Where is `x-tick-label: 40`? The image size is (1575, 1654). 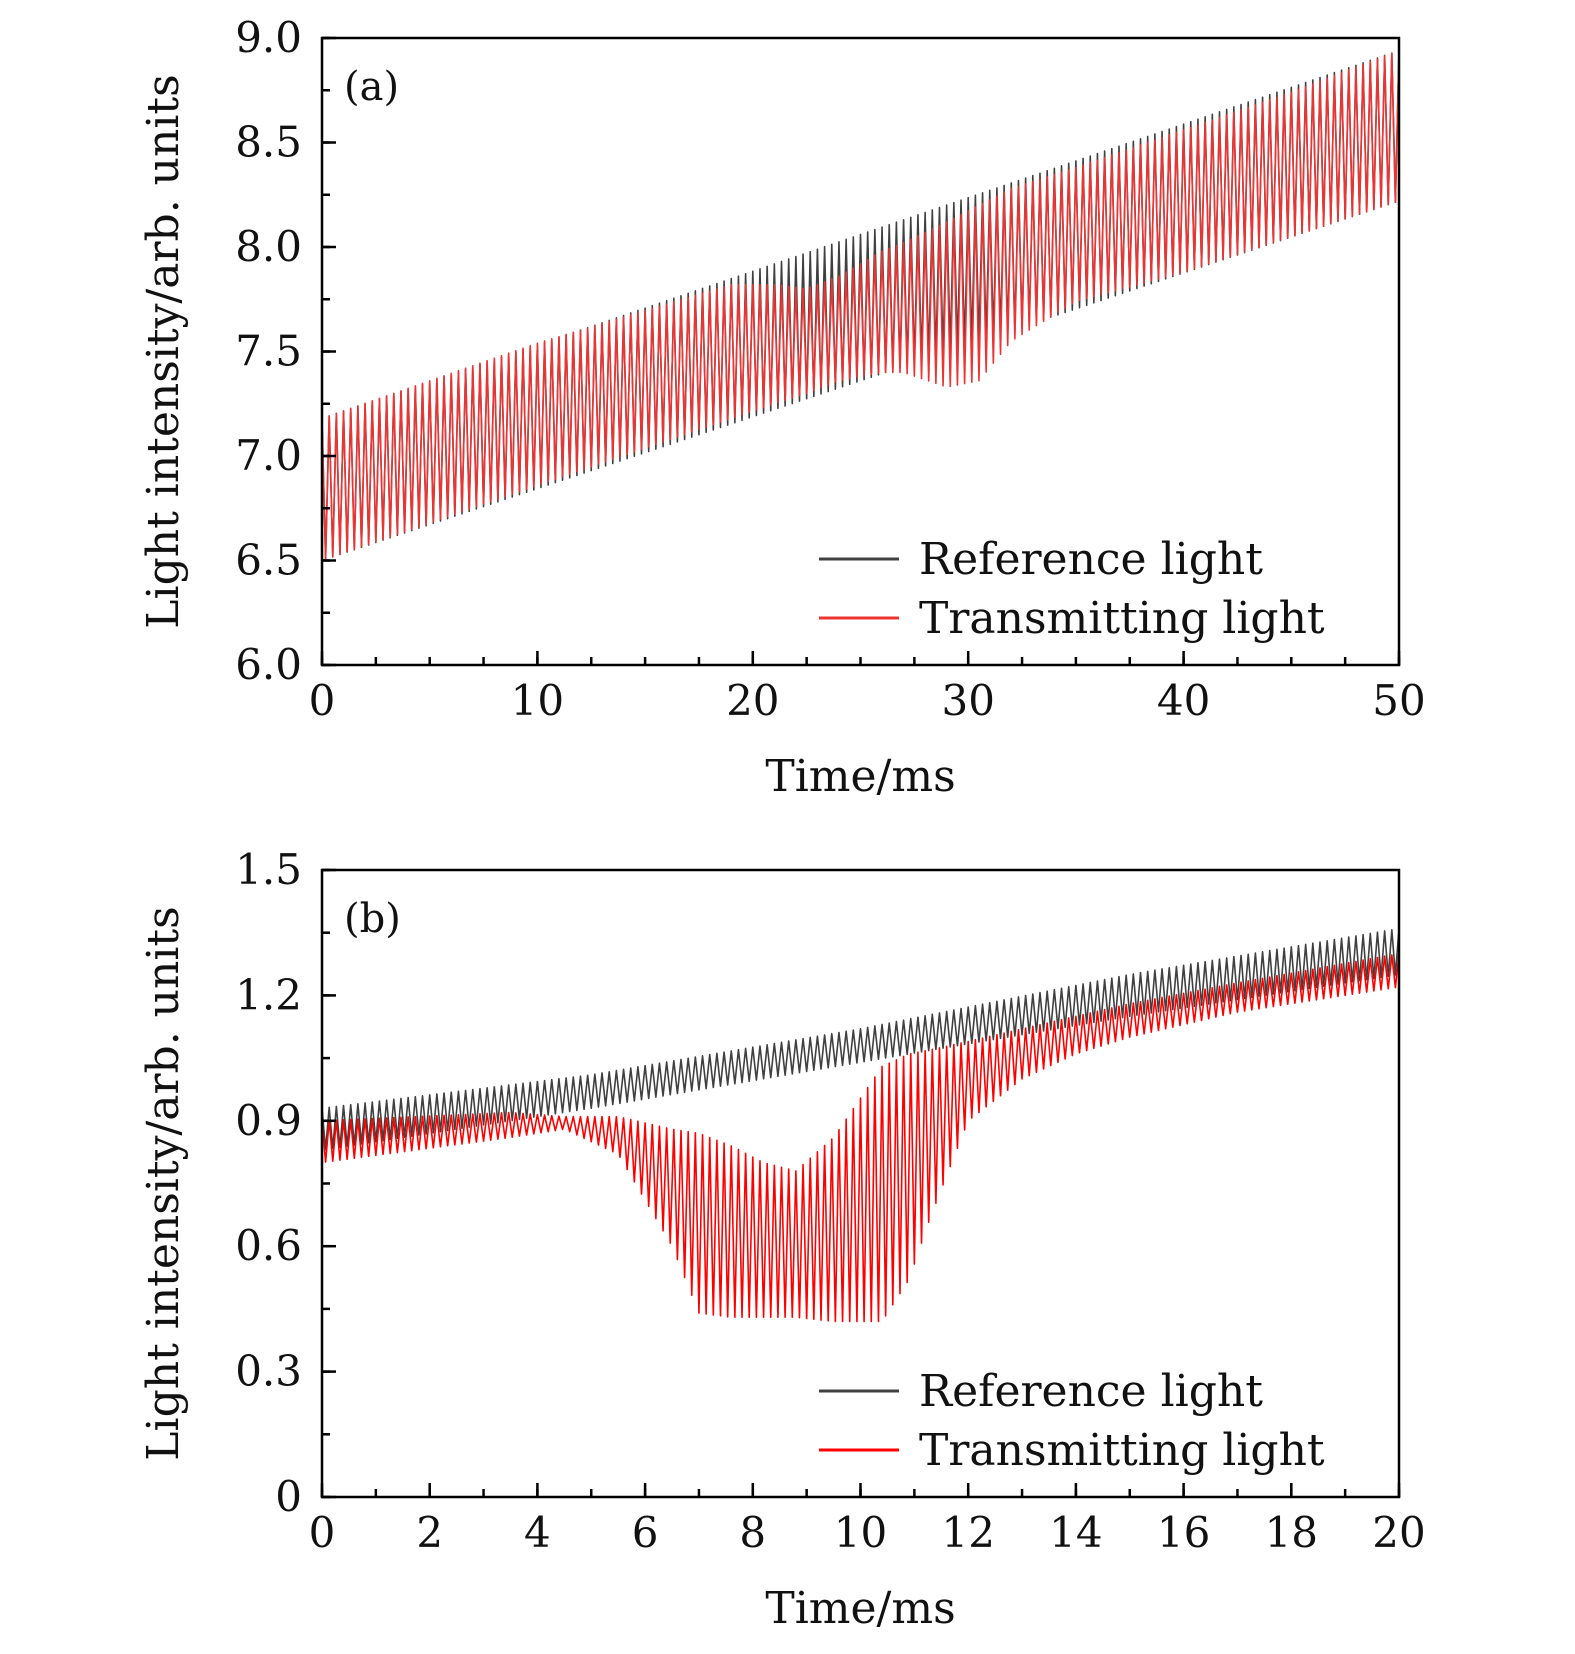 x-tick-label: 40 is located at coordinates (1183, 700).